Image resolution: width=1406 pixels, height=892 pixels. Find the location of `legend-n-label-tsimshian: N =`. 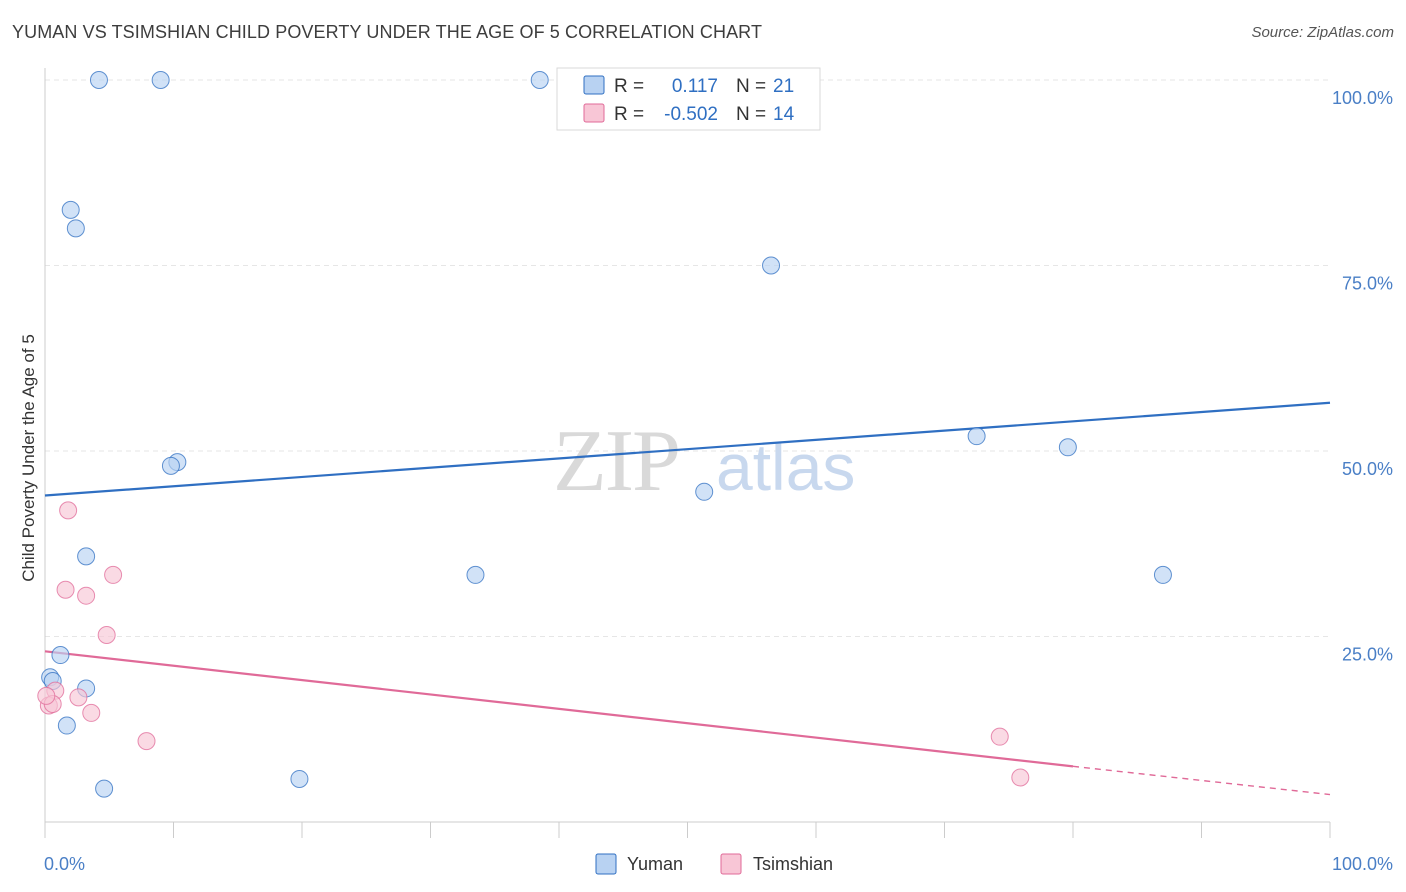

legend-n-label-tsimshian: N = is located at coordinates (751, 114).